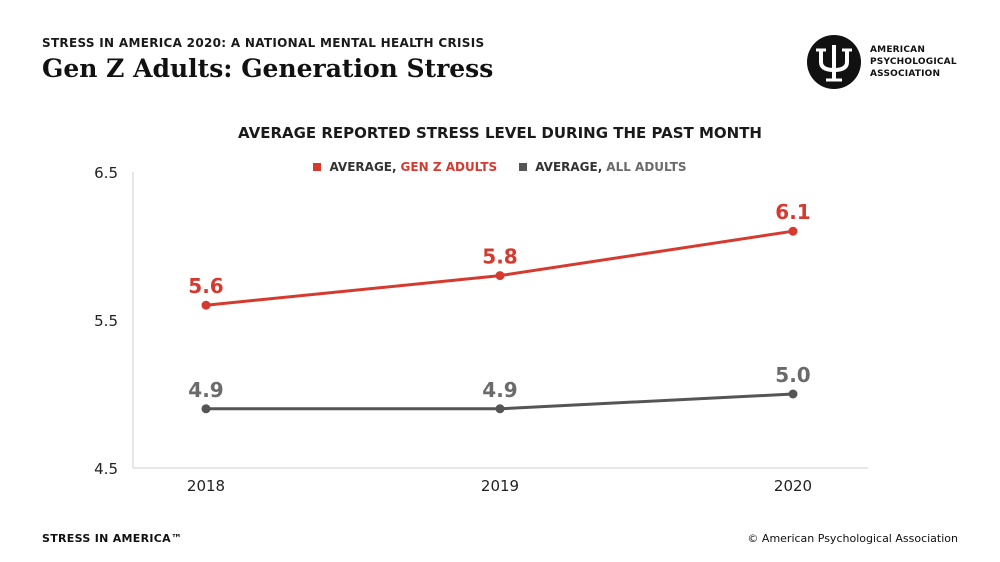  I want to click on y-tick-label: 6.5, so click(106, 173).